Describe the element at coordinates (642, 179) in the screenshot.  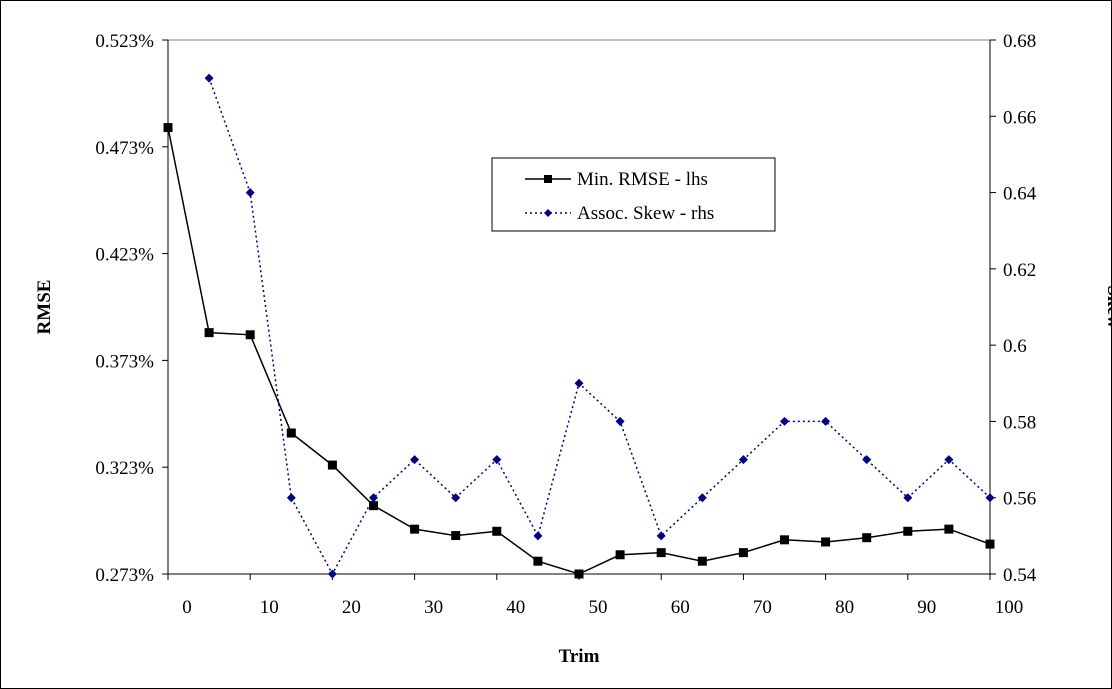
I see `legend-rmse-label: Min. RMSE - lhs` at that location.